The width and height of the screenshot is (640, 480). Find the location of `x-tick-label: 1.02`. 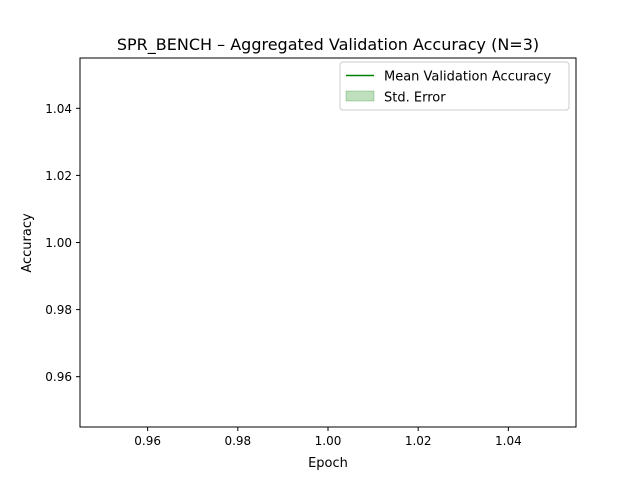

x-tick-label: 1.02 is located at coordinates (418, 441).